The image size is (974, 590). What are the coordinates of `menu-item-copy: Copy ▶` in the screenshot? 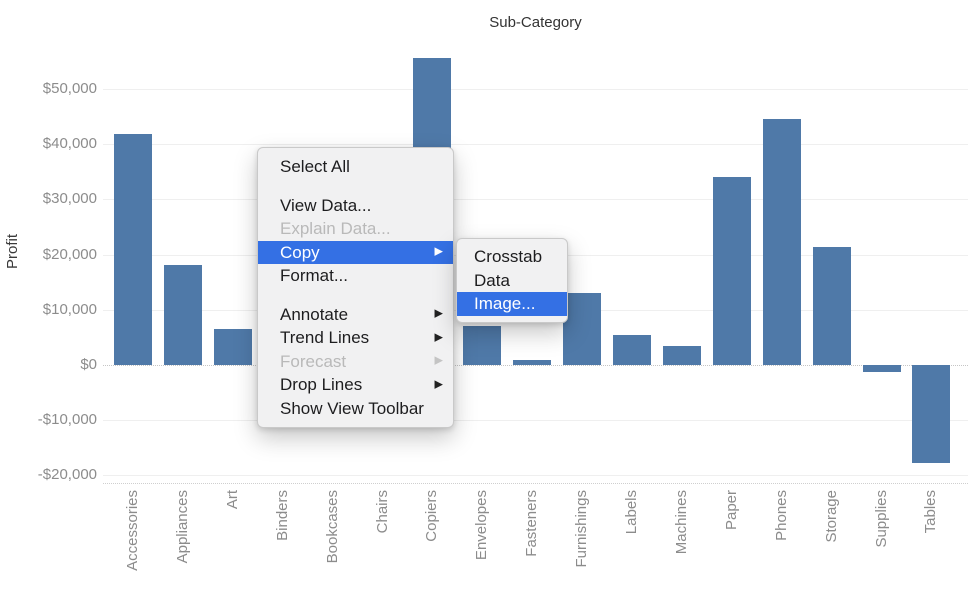 It's located at (355, 252).